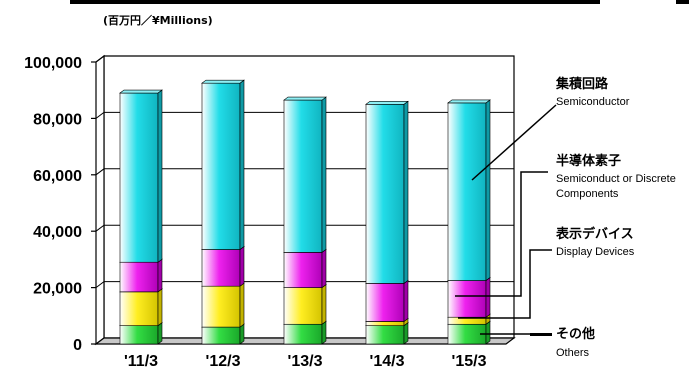  What do you see at coordinates (582, 84) in the screenshot?
I see `annotation-semiconductor-jp: 集積回路` at bounding box center [582, 84].